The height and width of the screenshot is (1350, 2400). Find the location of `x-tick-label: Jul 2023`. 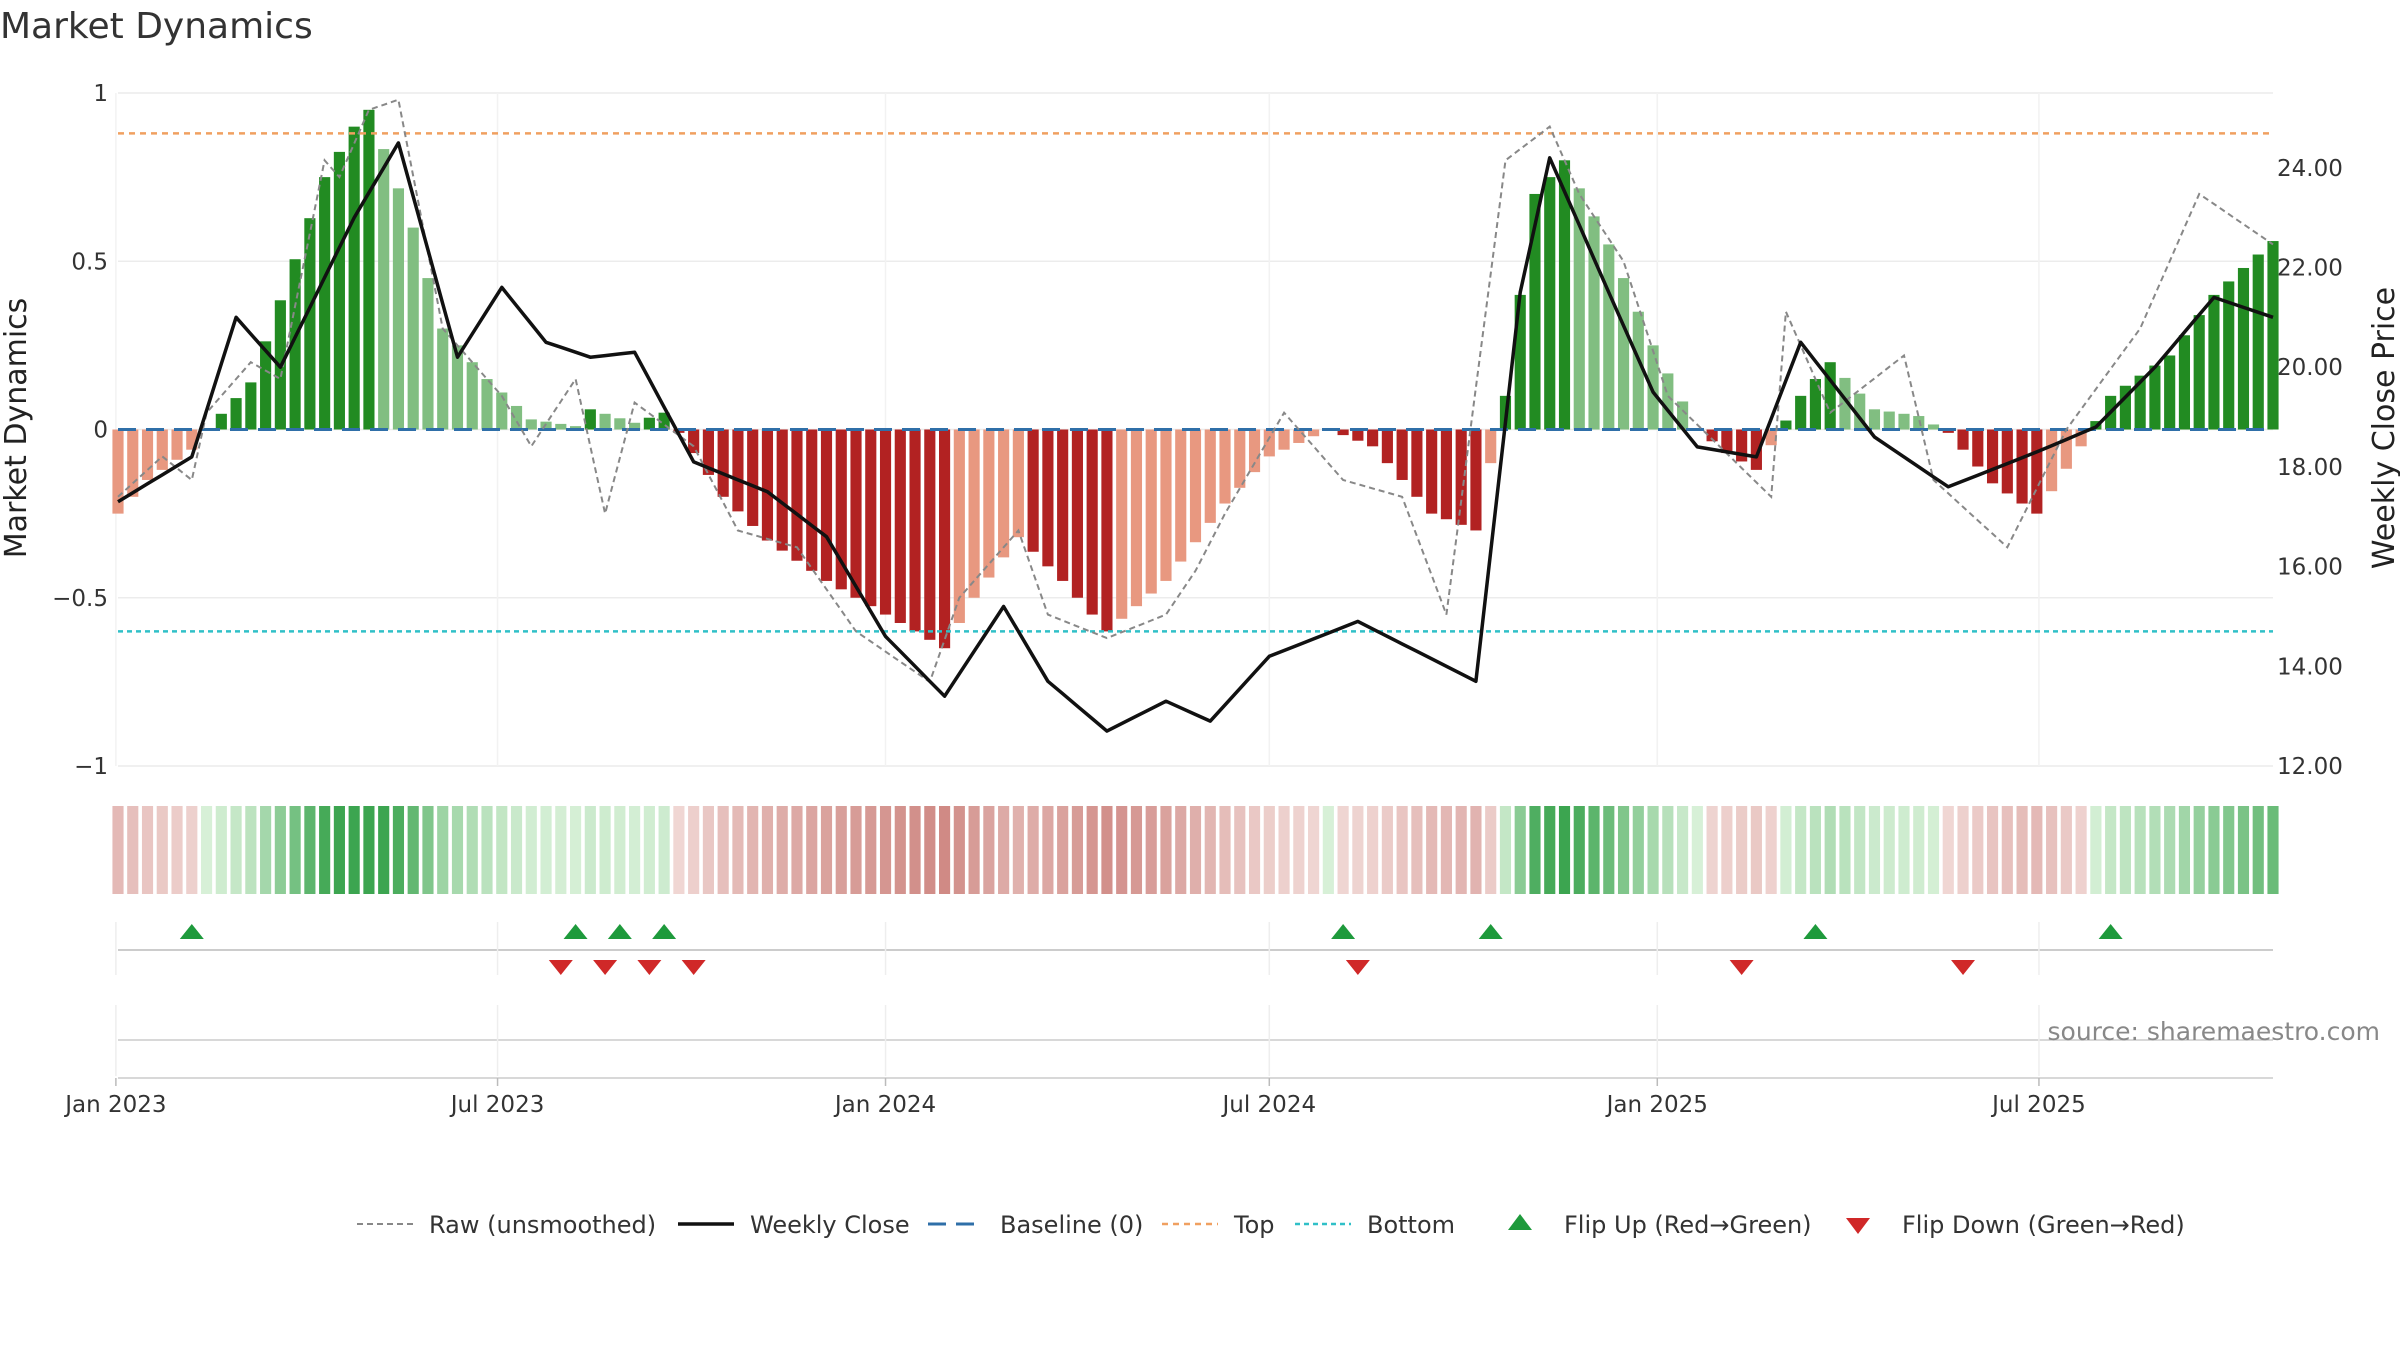

x-tick-label: Jul 2023 is located at coordinates (497, 1105).